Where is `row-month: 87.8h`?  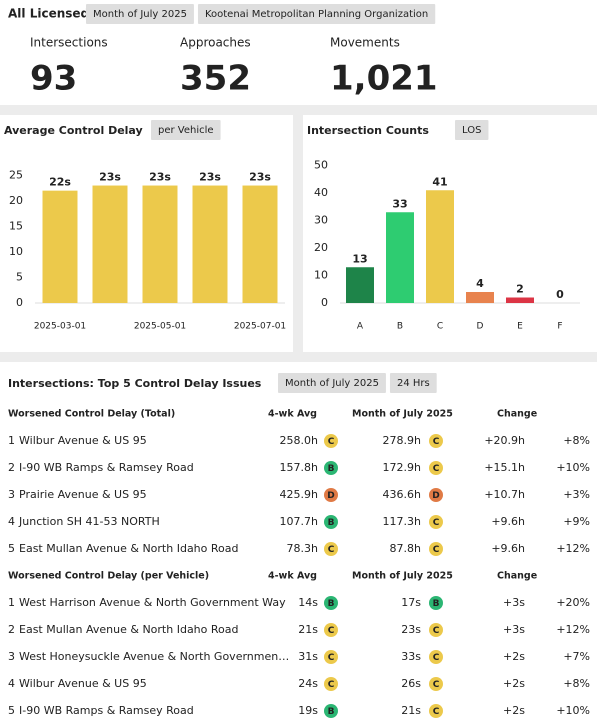
row-month: 87.8h is located at coordinates (405, 548).